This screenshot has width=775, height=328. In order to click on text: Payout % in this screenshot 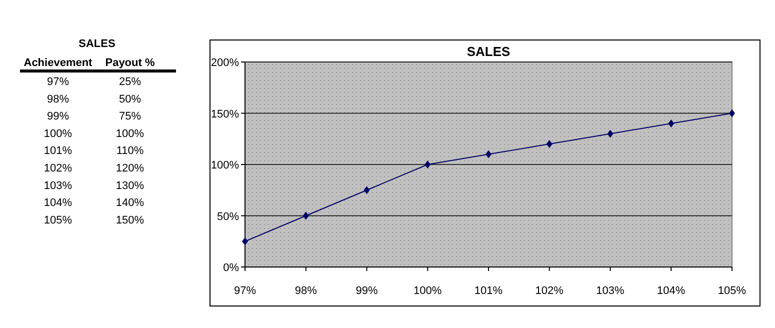, I will do `click(130, 63)`.